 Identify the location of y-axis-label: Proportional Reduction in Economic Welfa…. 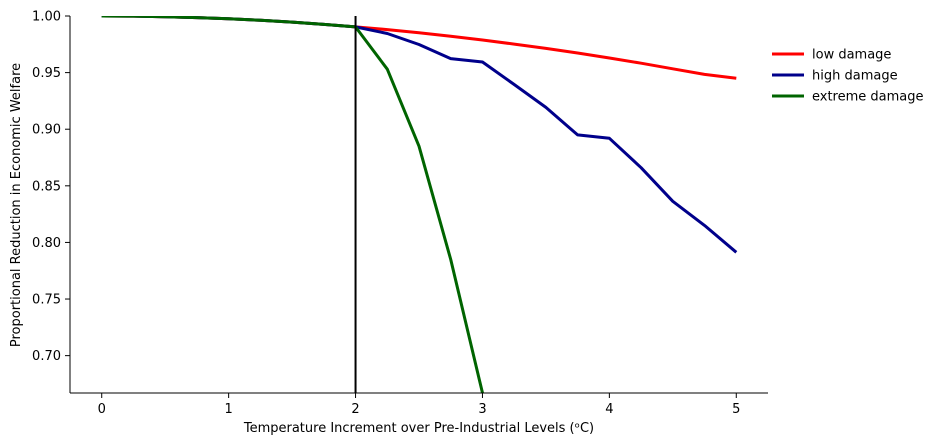
(16, 205).